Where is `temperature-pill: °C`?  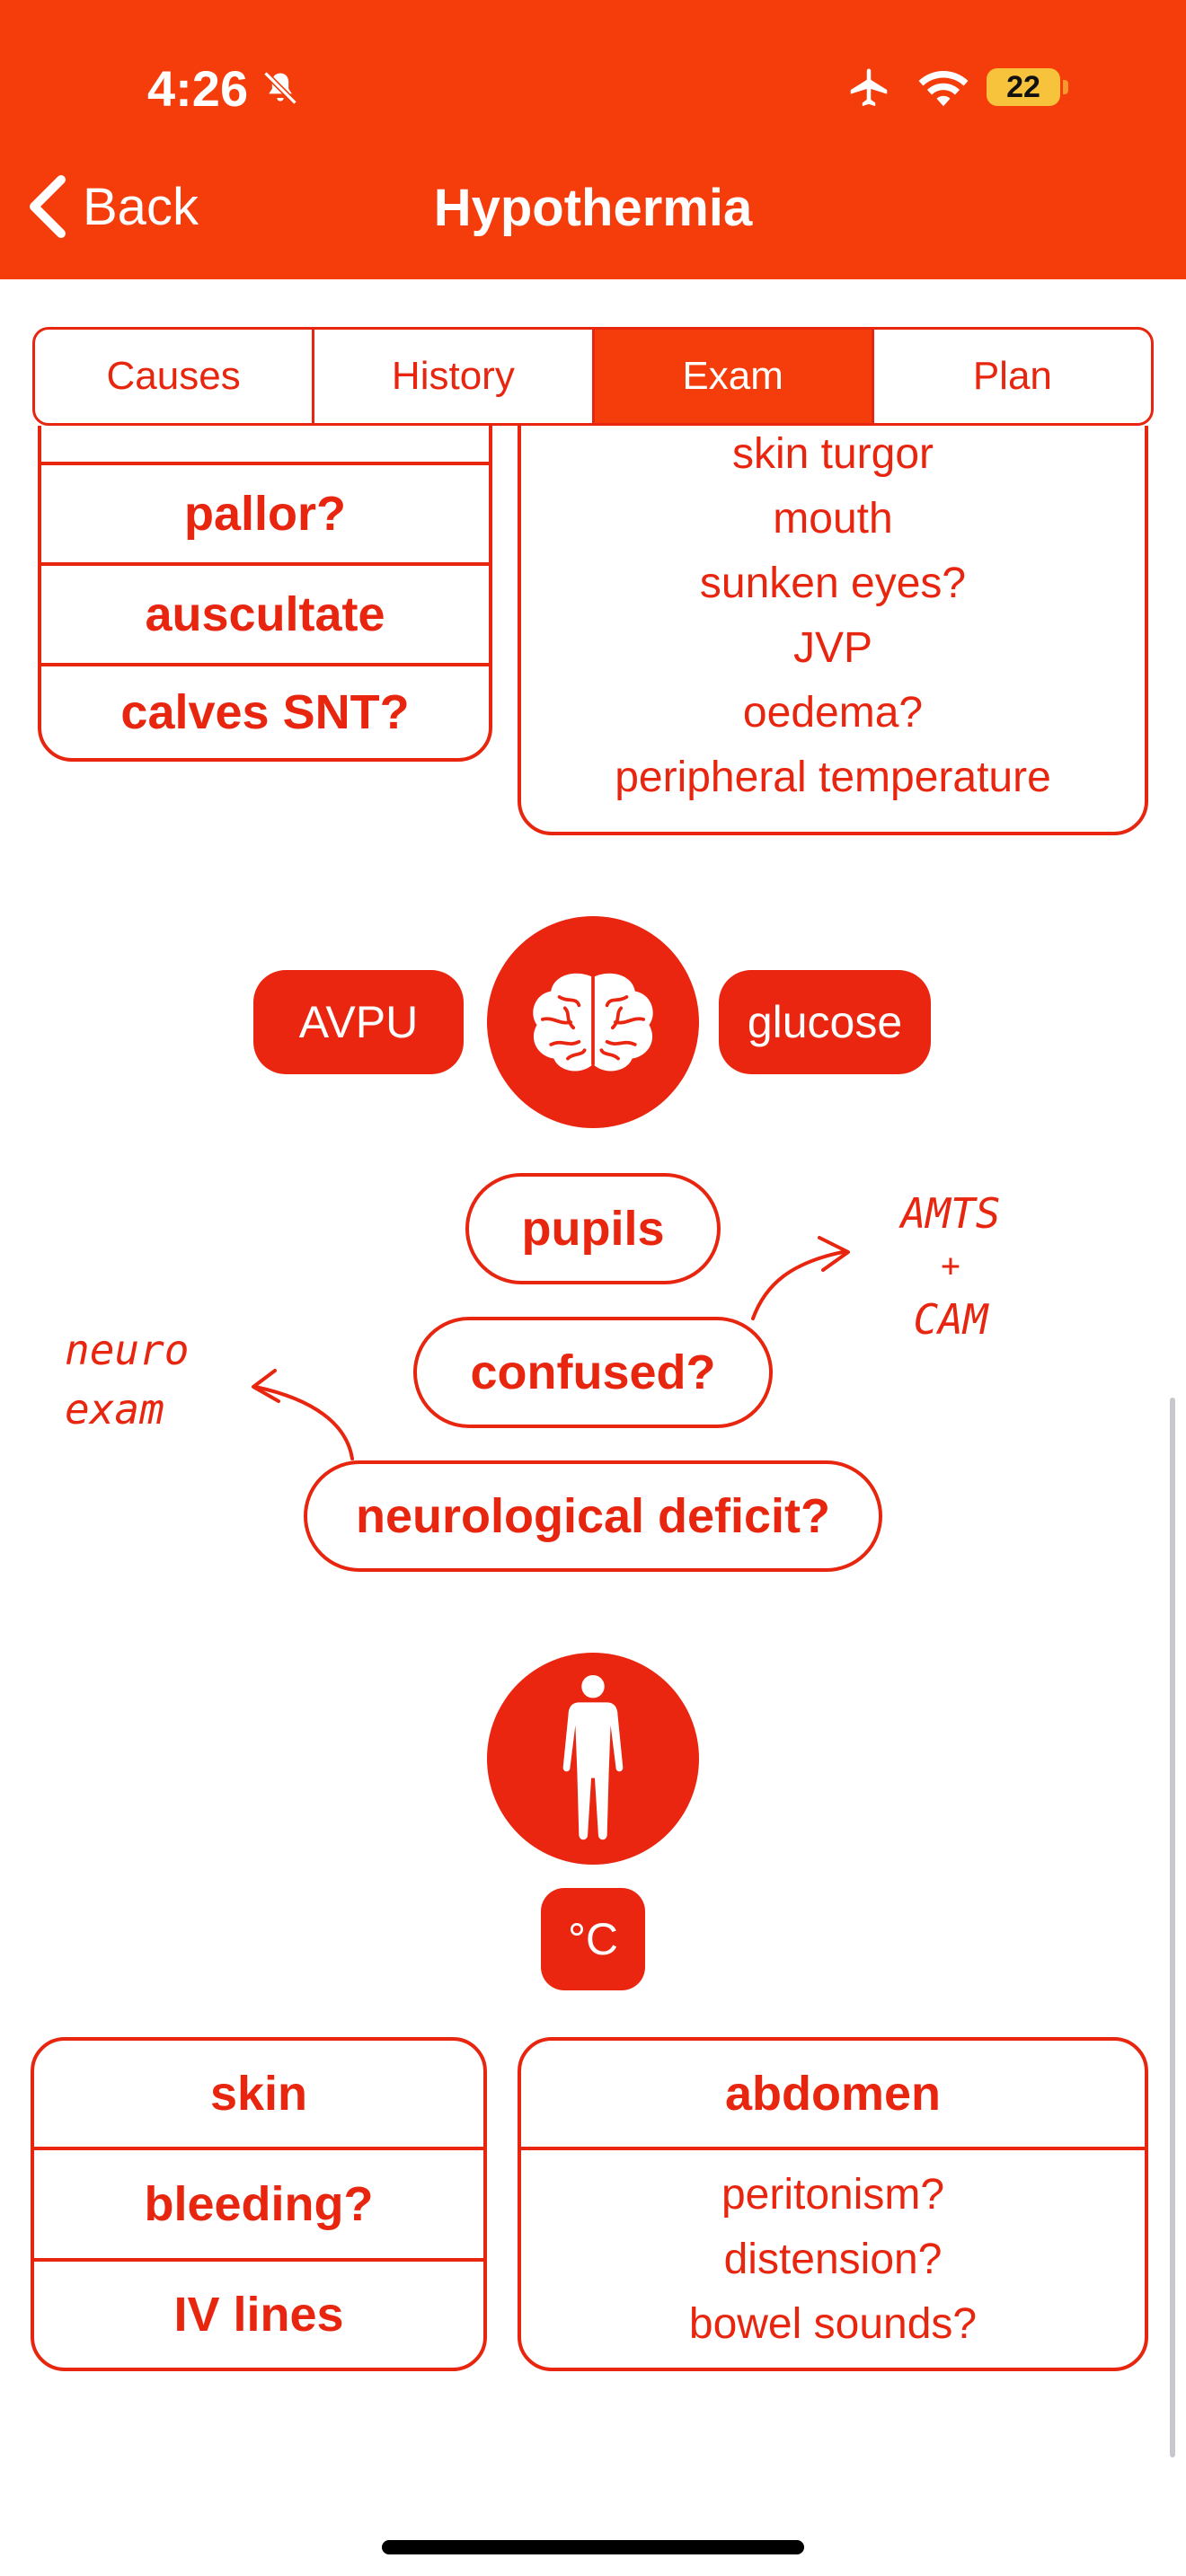
temperature-pill: °C is located at coordinates (593, 1939).